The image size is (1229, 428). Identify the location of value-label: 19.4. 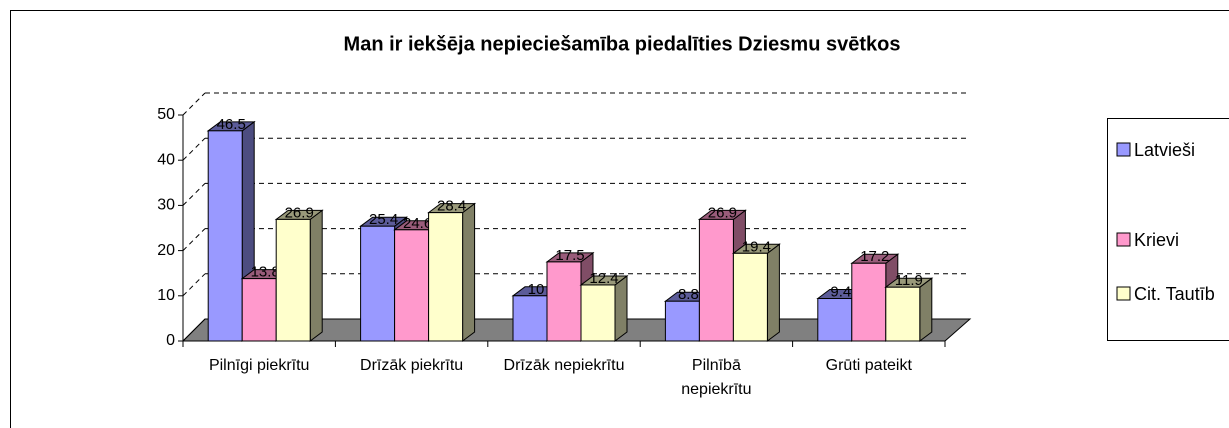
(756, 246).